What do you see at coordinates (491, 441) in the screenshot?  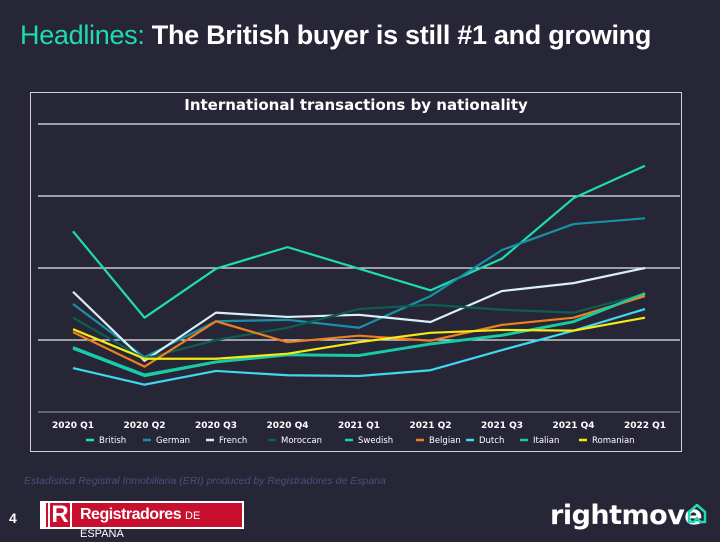 I see `legend-label: Dutch` at bounding box center [491, 441].